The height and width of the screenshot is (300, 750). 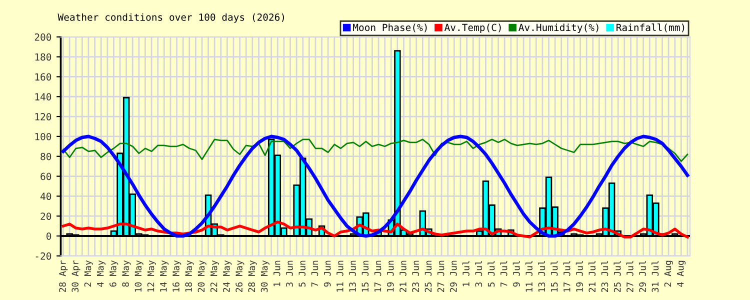 I want to click on x-tick-label: 19 Jun, so click(x=390, y=276).